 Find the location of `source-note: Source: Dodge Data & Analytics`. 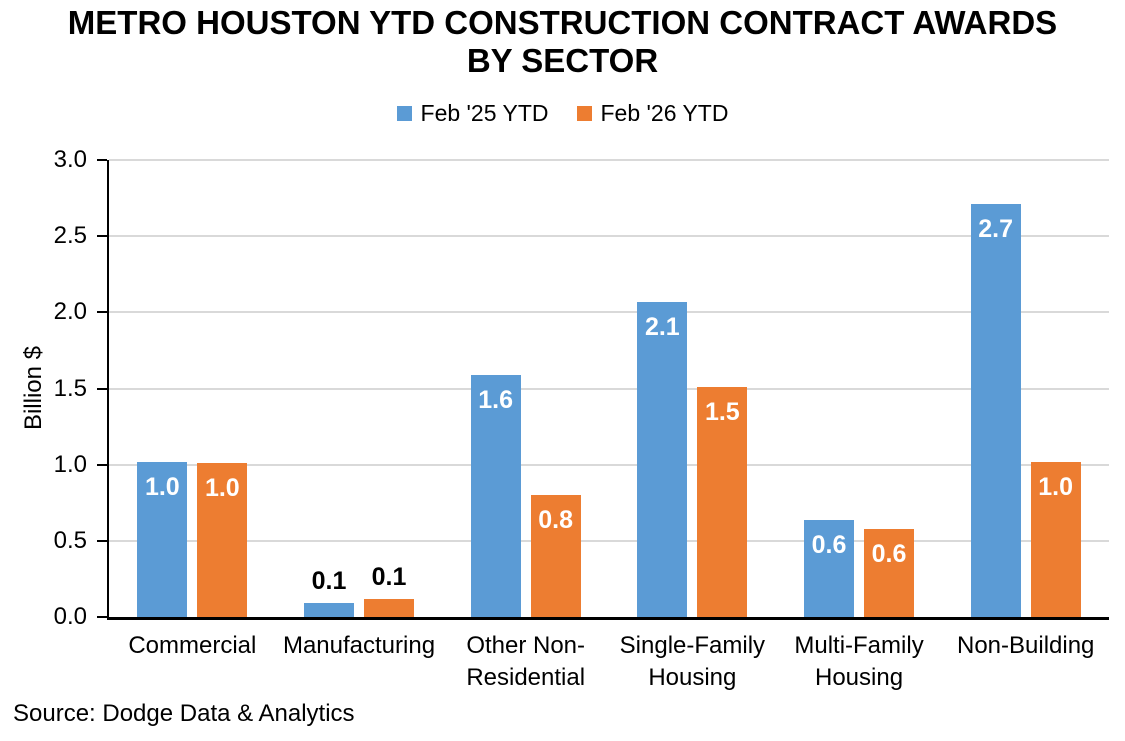

source-note: Source: Dodge Data & Analytics is located at coordinates (184, 713).